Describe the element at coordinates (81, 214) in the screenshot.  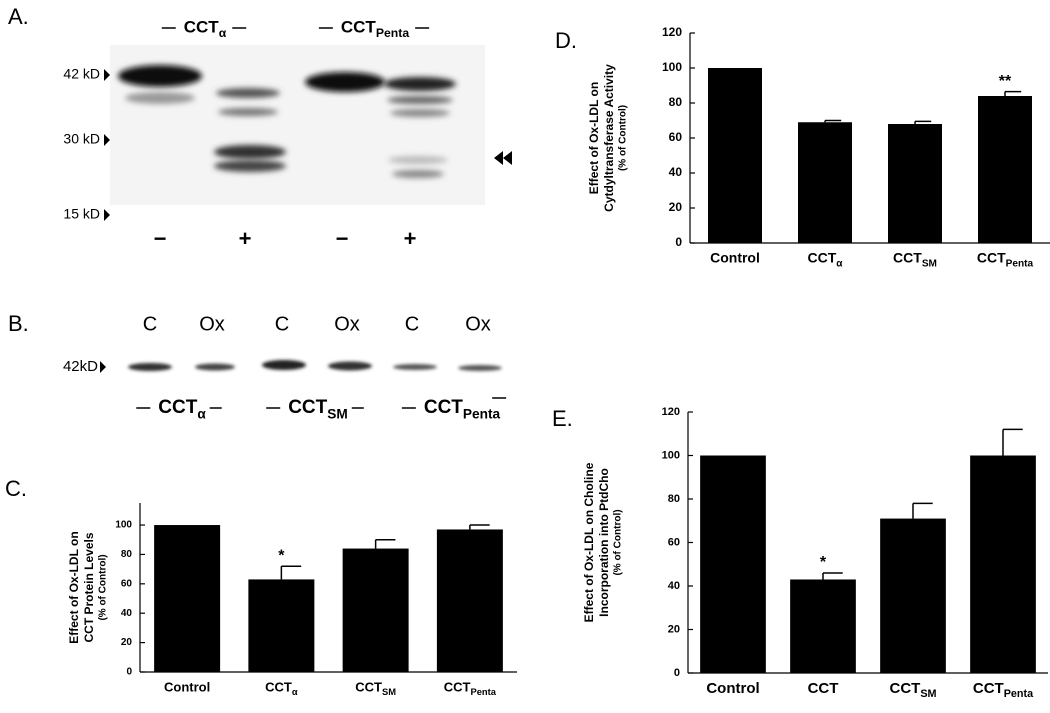
I see `marker-label: 15 kD` at that location.